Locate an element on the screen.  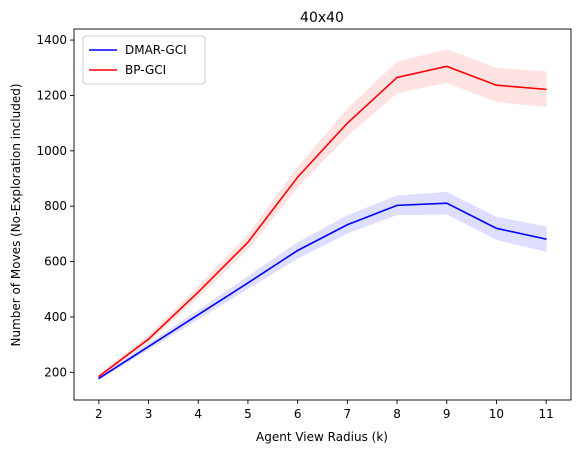
legend-label-0: DMAR-GCI is located at coordinates (156, 50).